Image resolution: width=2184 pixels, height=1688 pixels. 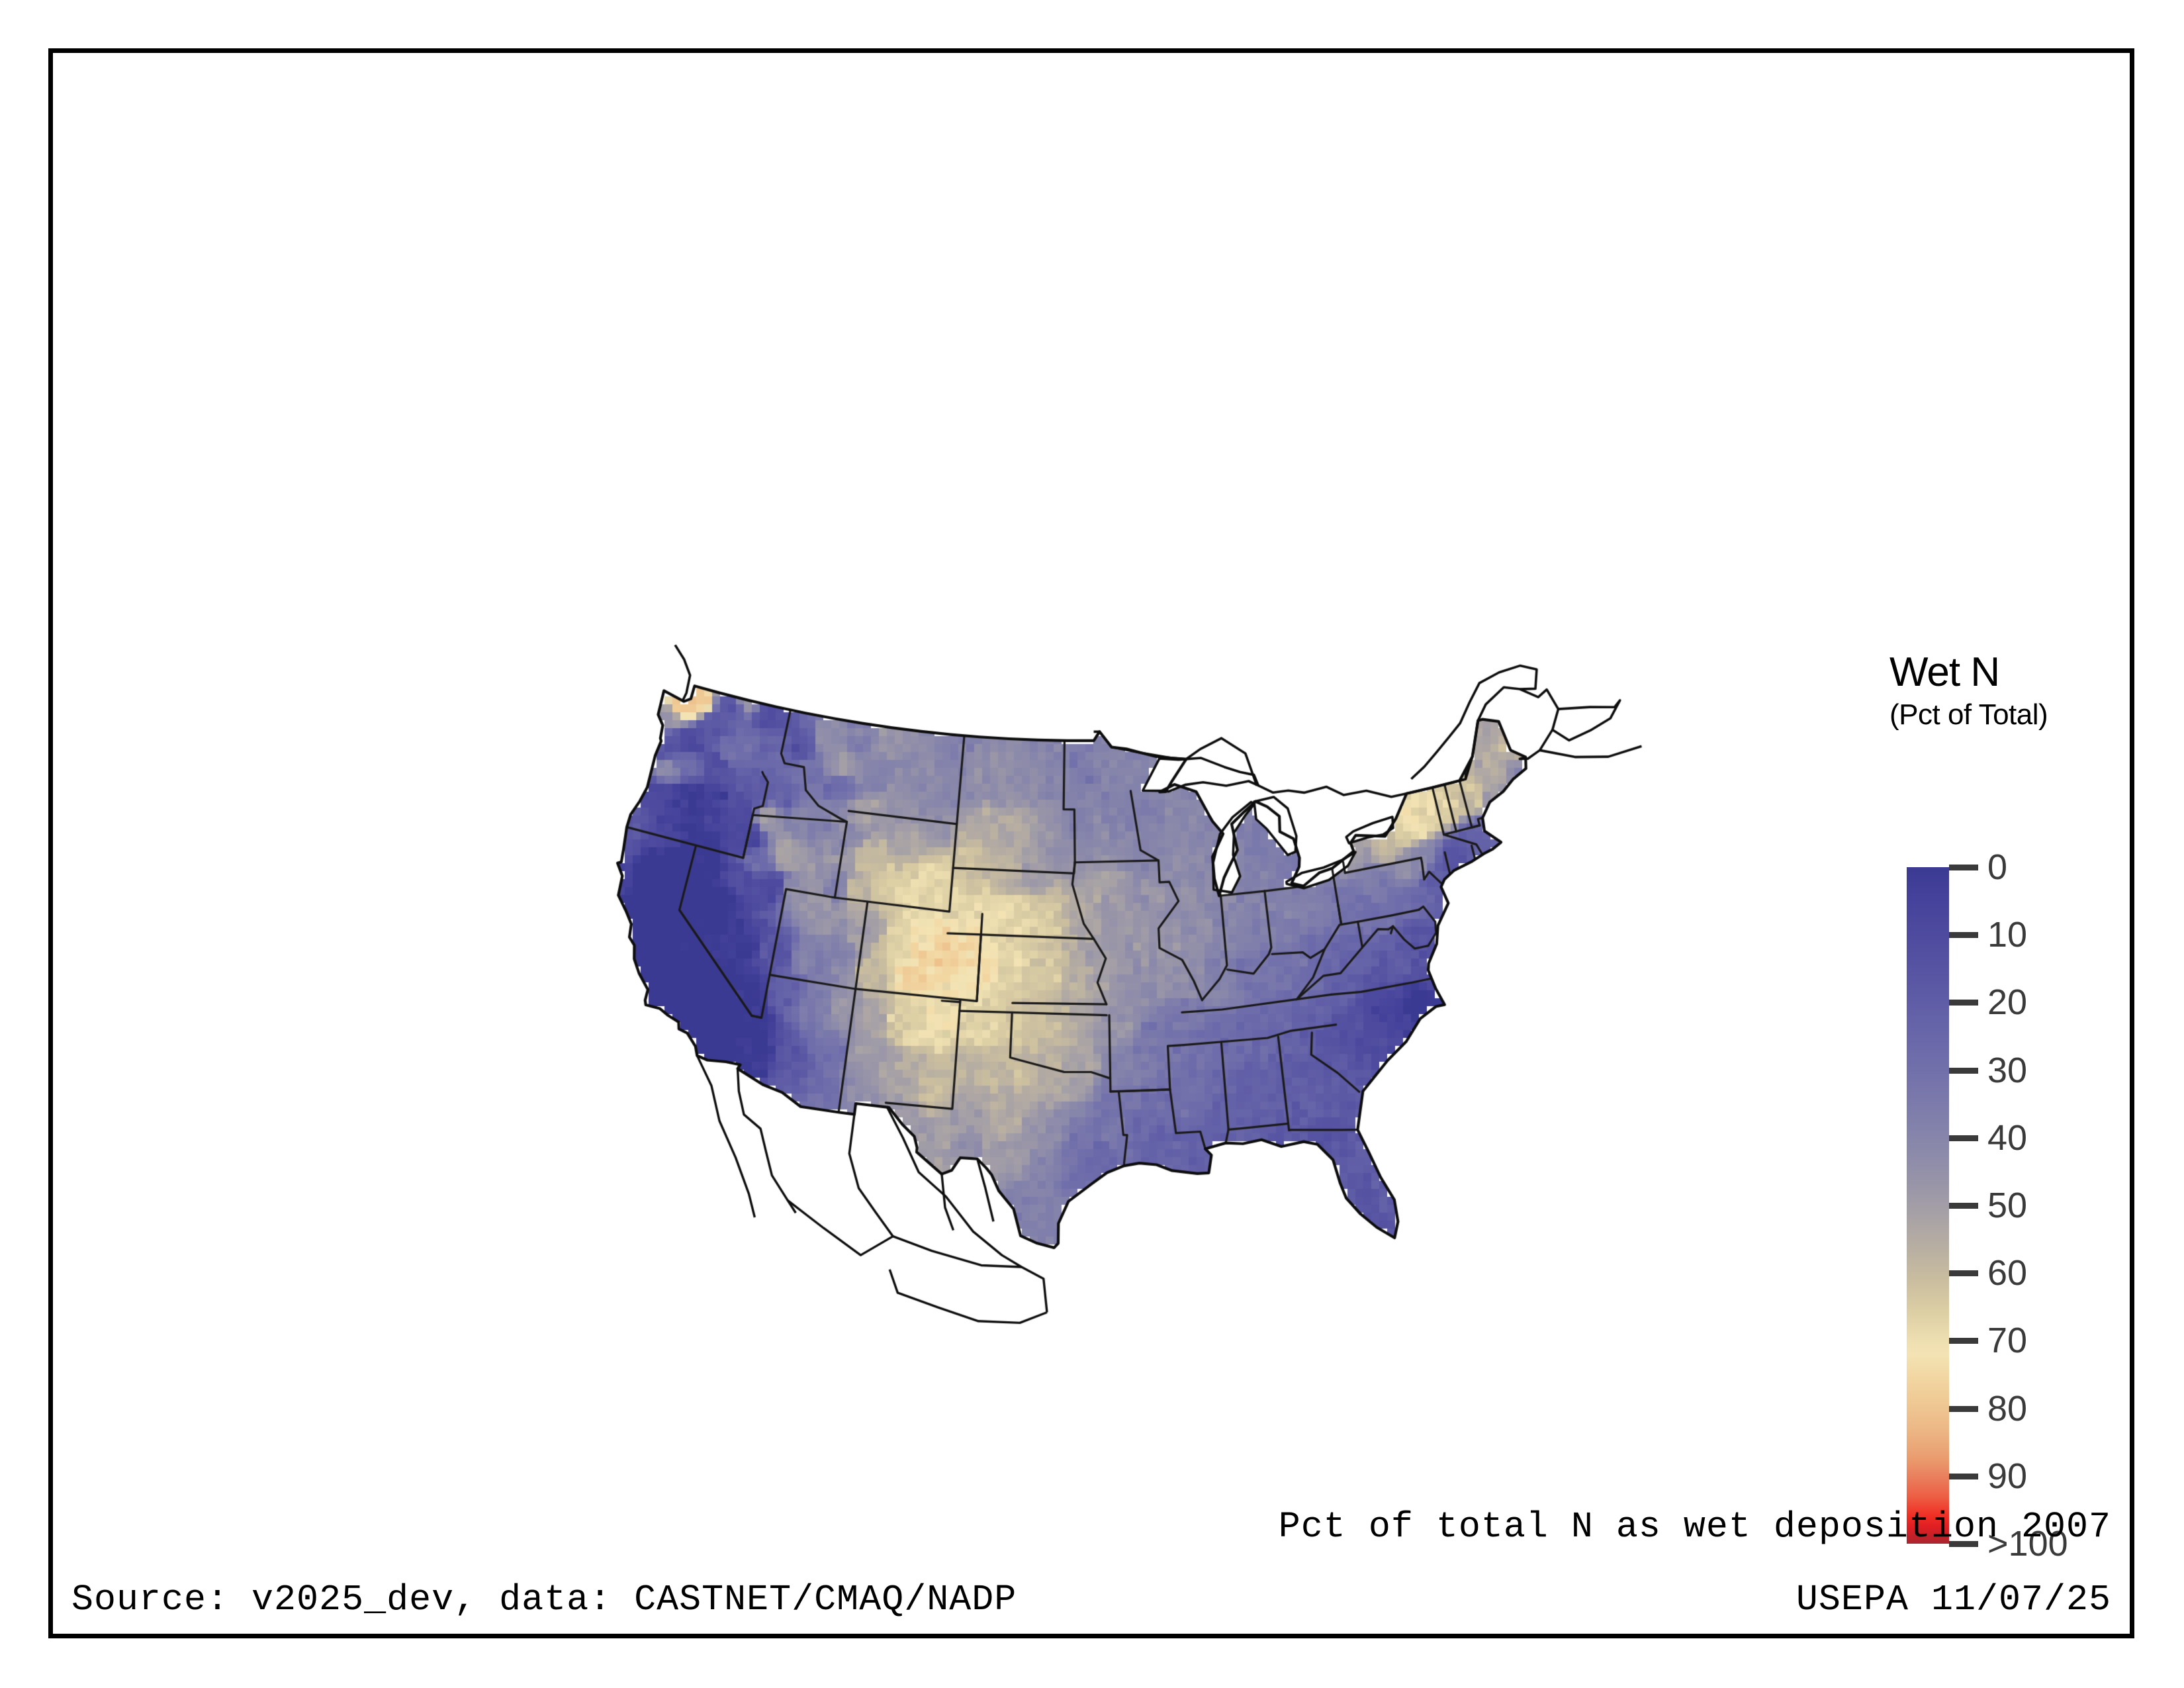 What do you see at coordinates (2008, 935) in the screenshot?
I see `colorbar-tick-label: 10` at bounding box center [2008, 935].